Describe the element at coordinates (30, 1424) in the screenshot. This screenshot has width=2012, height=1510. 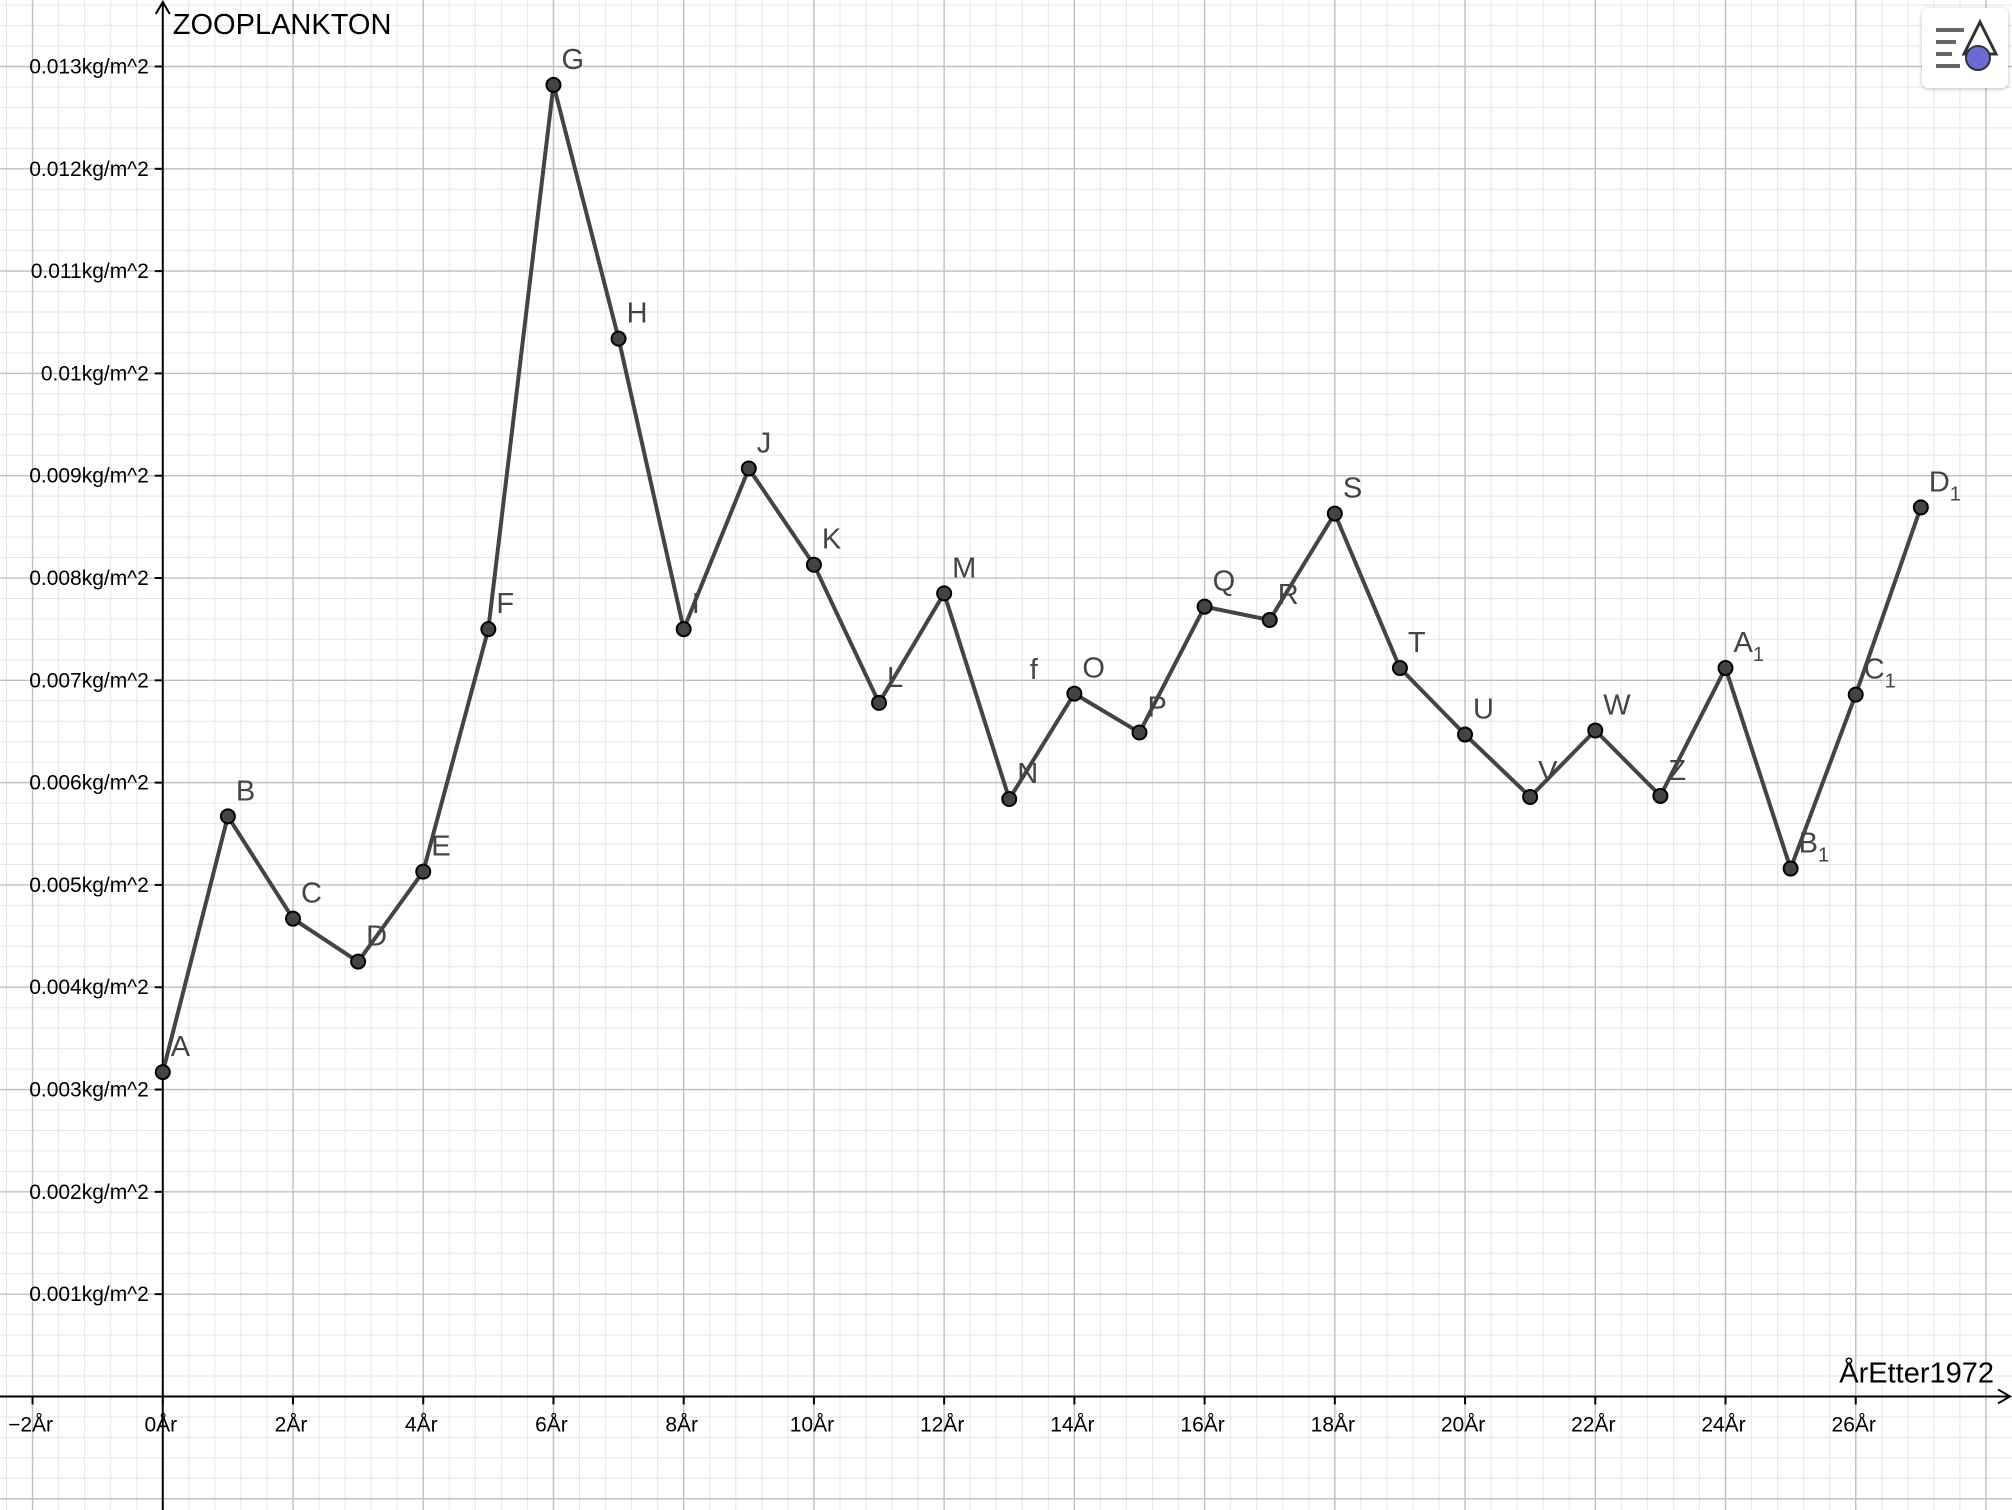
I see `x-tick-label: −2År` at that location.